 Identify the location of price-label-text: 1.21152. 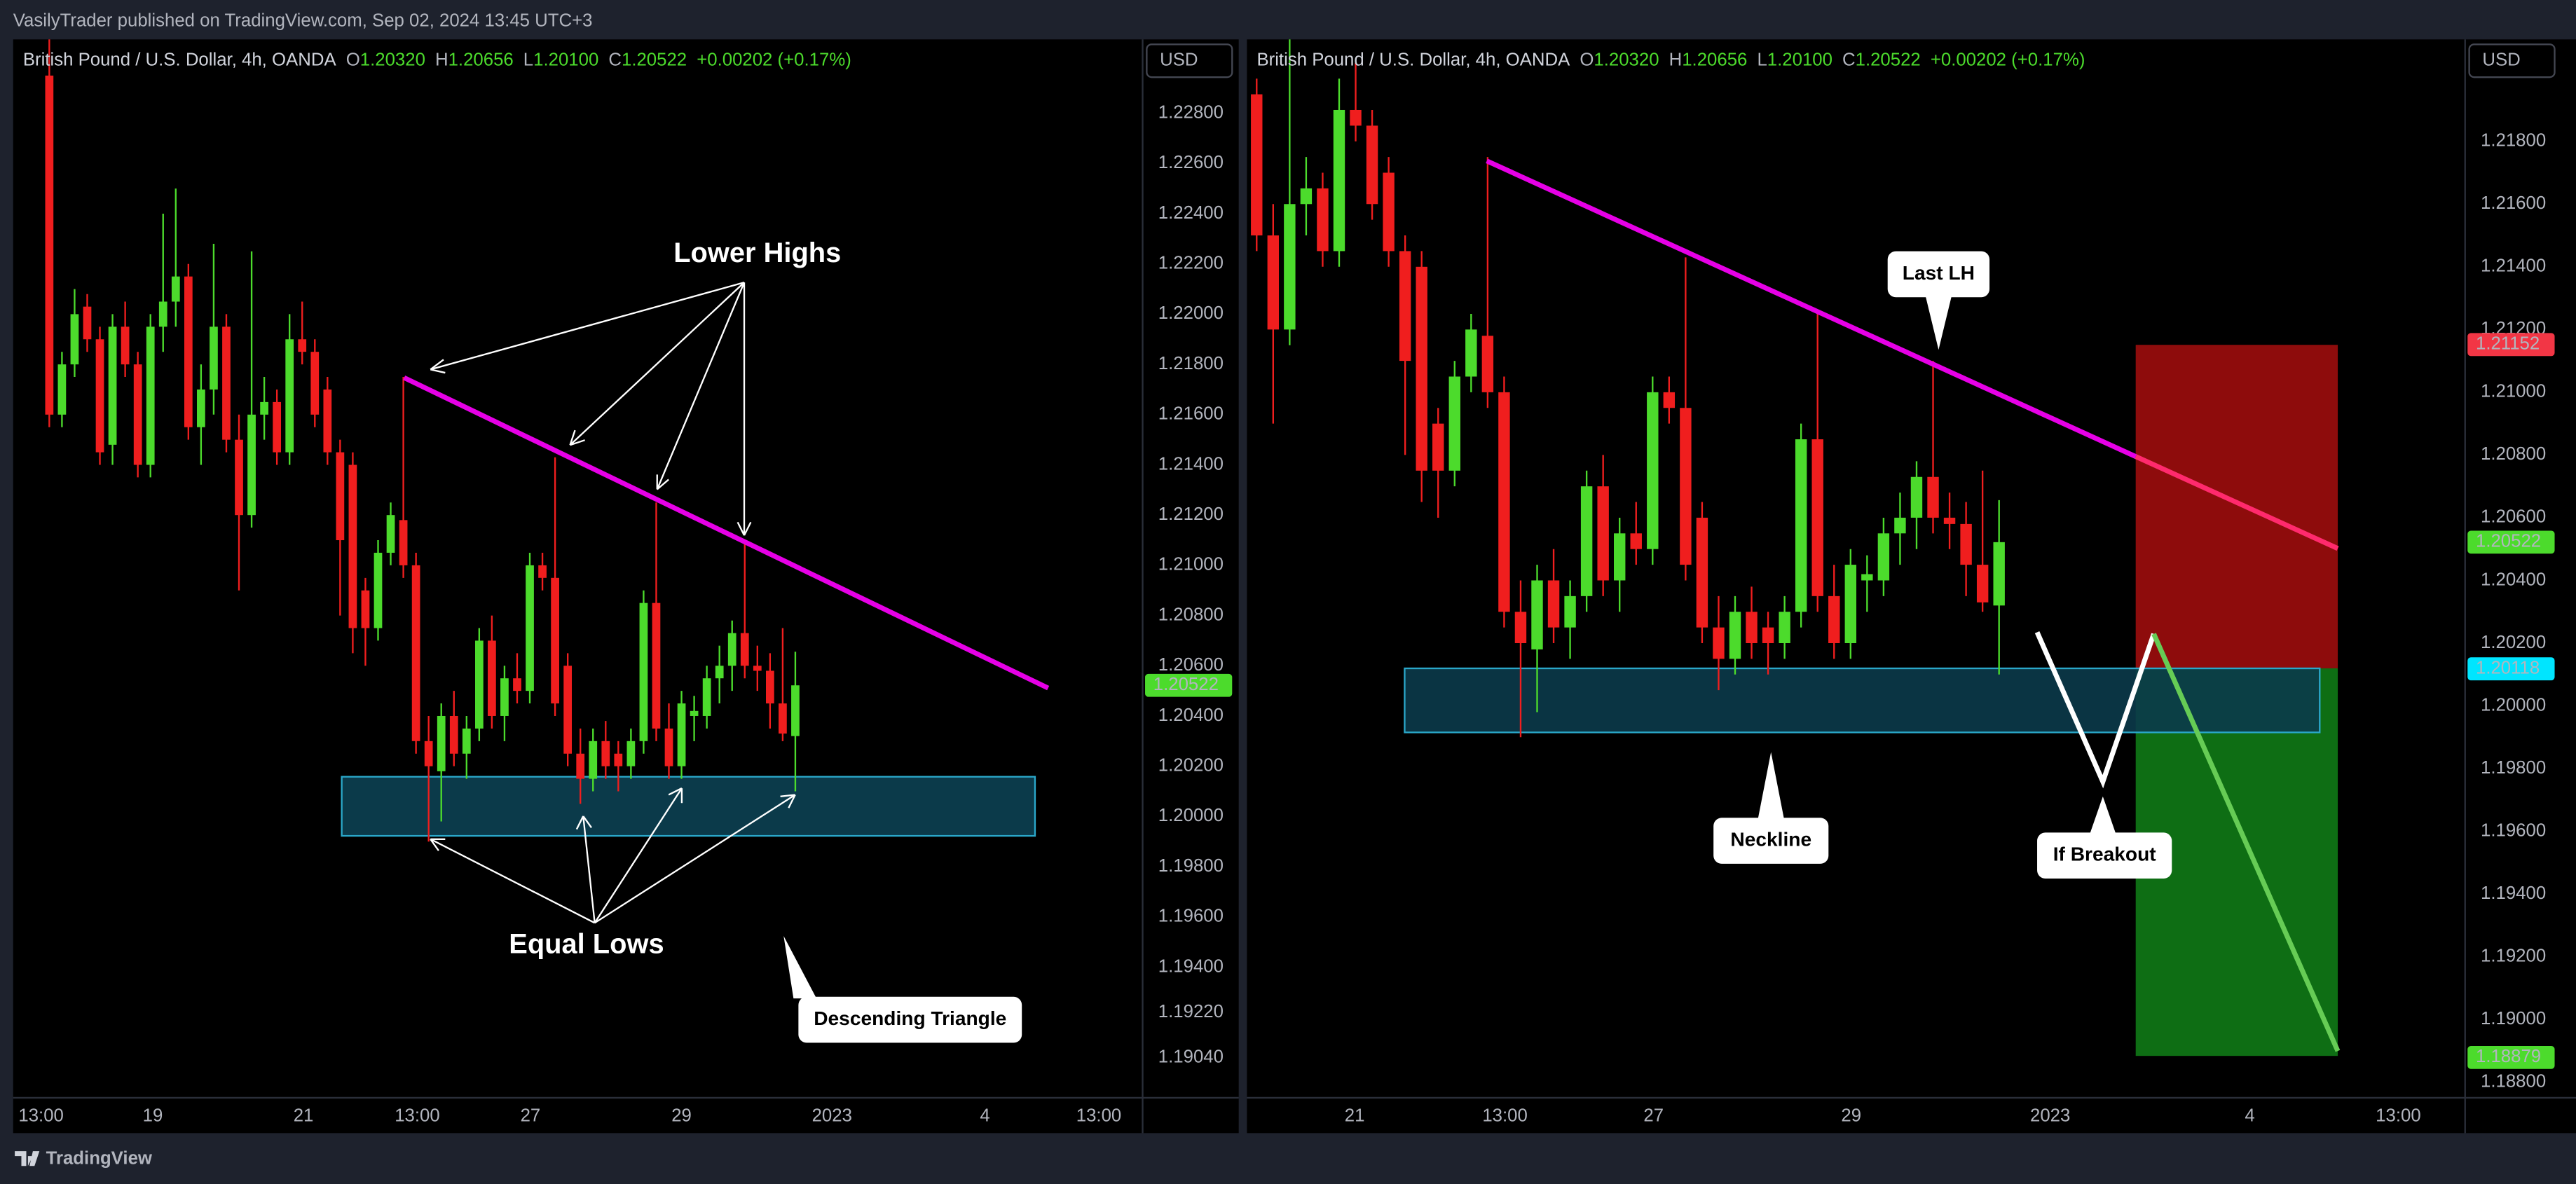
(2508, 344).